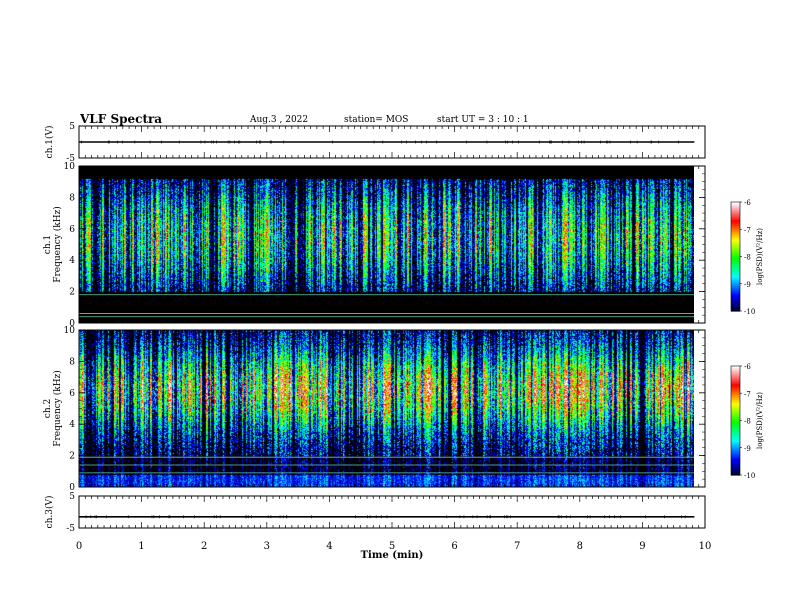  What do you see at coordinates (72, 293) in the screenshot?
I see `ch1-spectrogram-ytick-label: 2` at bounding box center [72, 293].